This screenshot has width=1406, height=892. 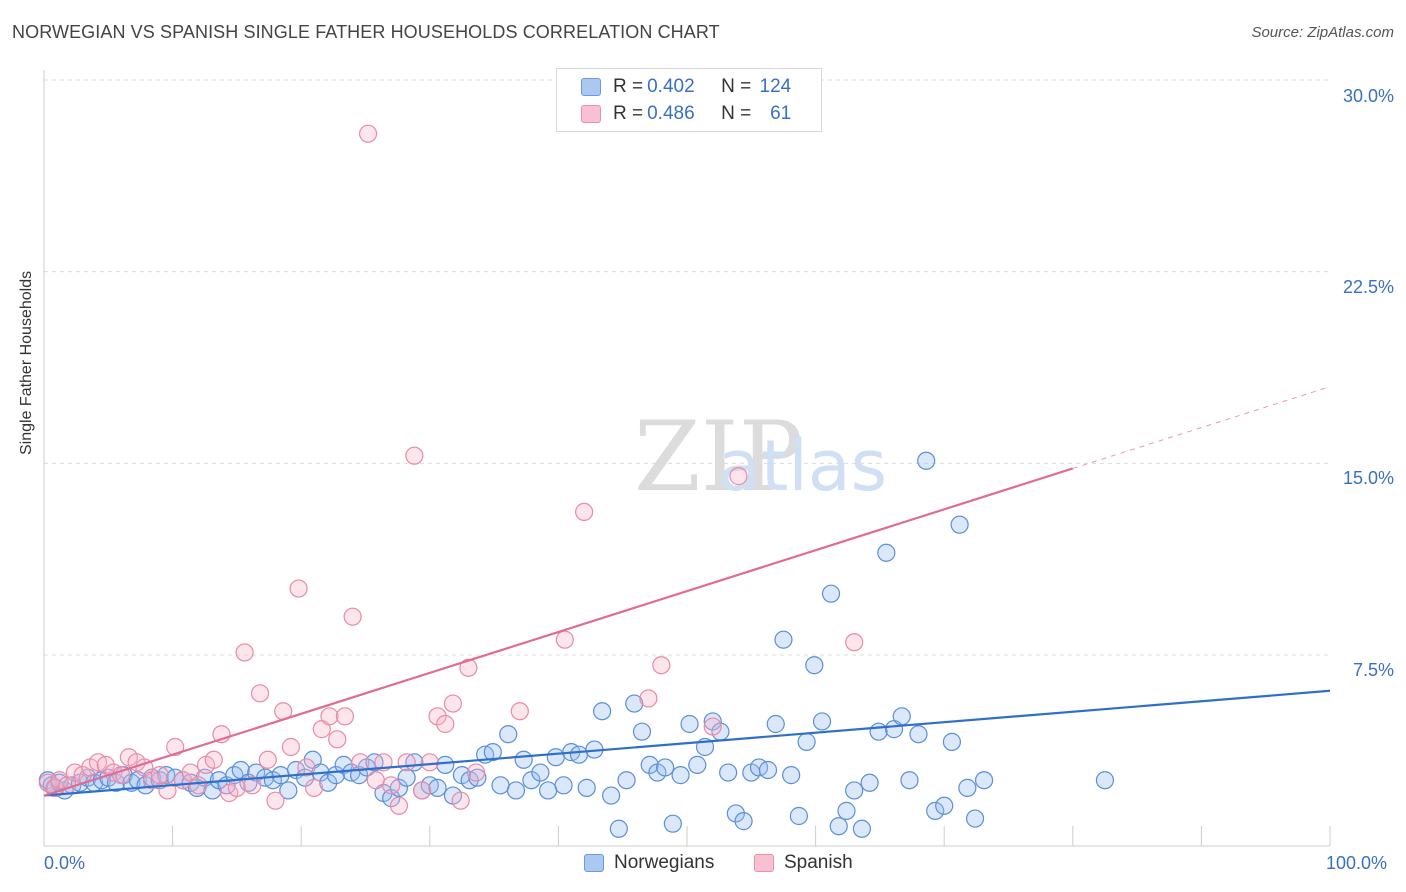 I want to click on watermark-zip: ZIP, so click(x=718, y=457).